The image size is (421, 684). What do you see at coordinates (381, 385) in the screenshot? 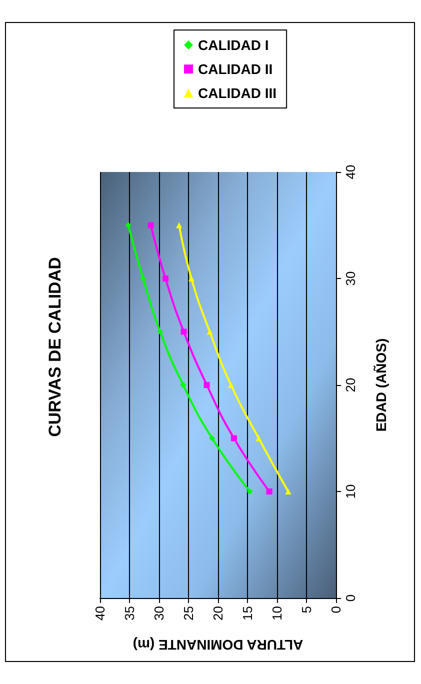
I see `y-axis-title: EDAD (AÑOS)` at bounding box center [381, 385].